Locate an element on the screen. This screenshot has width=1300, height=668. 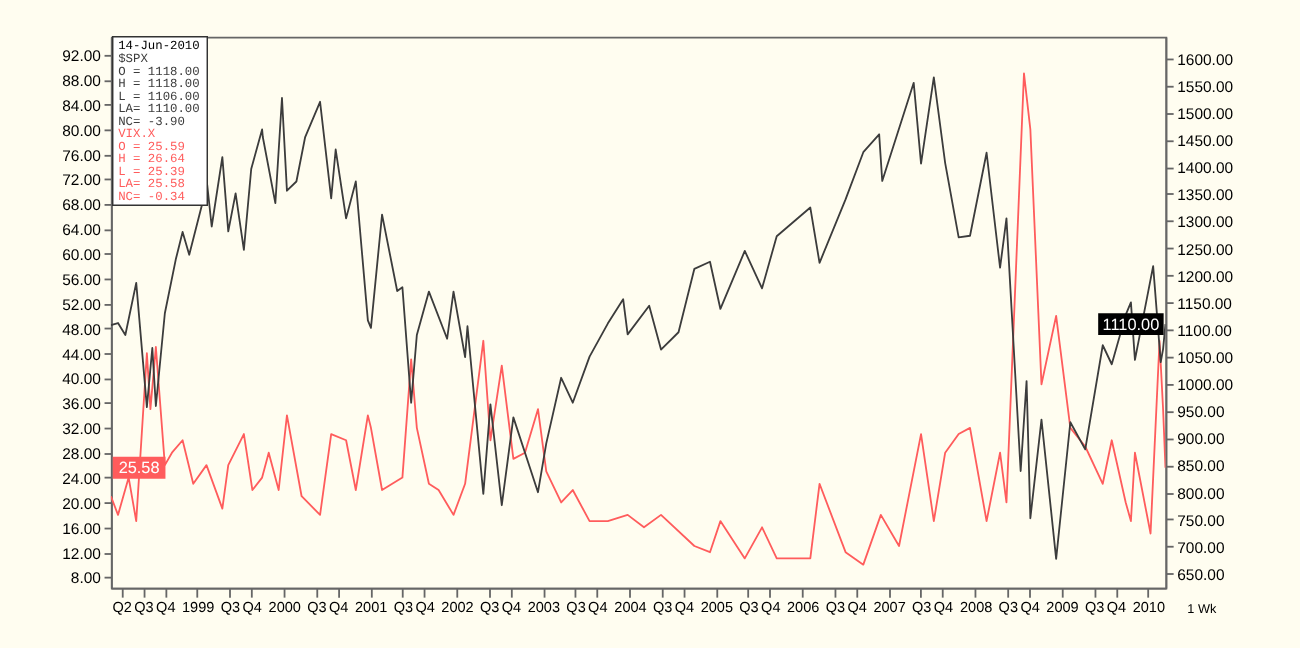
annotation: 1110.00 is located at coordinates (1131, 324).